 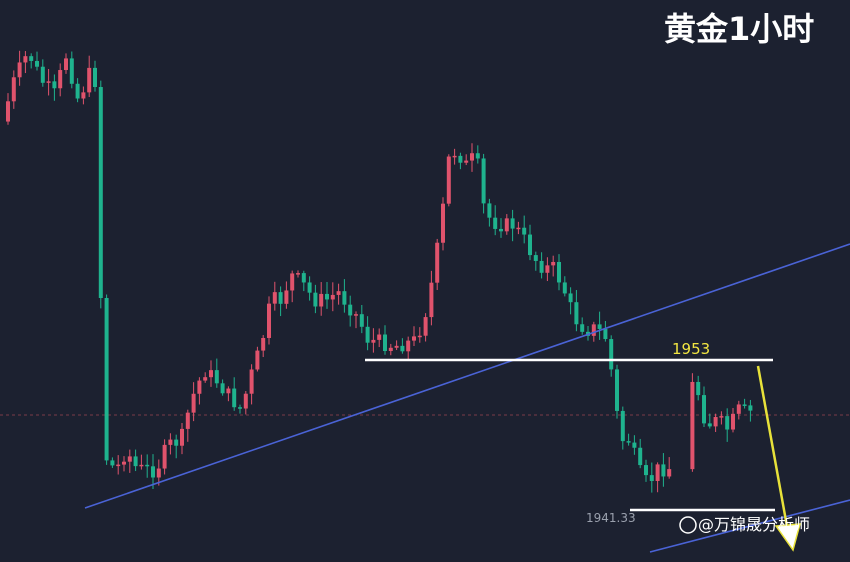 I want to click on watermark: @万锦晟分析师, so click(x=744, y=524).